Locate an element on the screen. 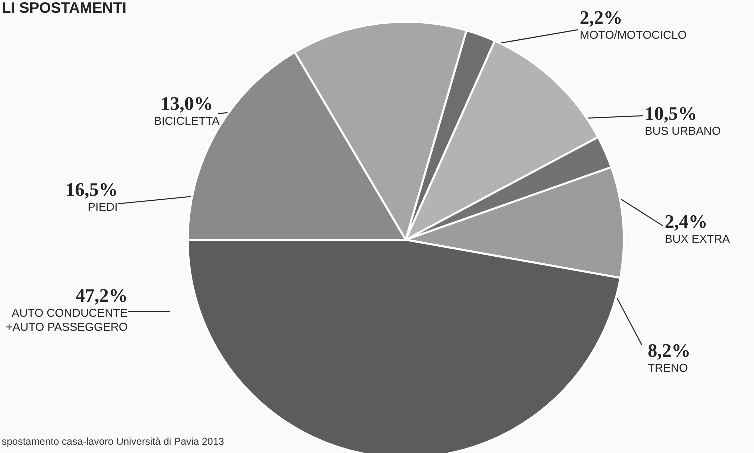 This screenshot has height=453, width=754. slice-label: BICICLETTA is located at coordinates (187, 122).